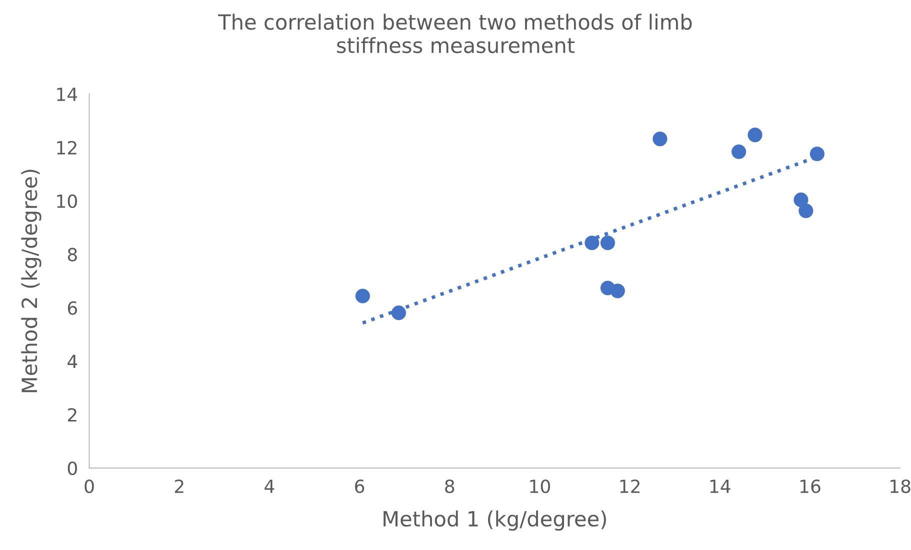  What do you see at coordinates (449, 486) in the screenshot?
I see `x-tick-label: 8` at bounding box center [449, 486].